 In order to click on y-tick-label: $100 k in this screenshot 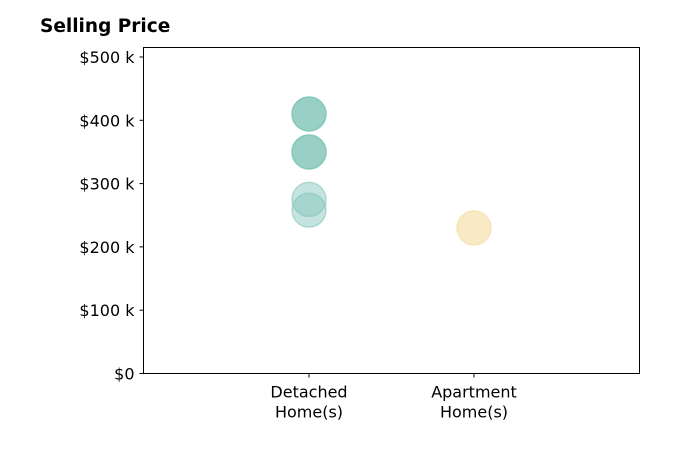, I will do `click(107, 310)`.